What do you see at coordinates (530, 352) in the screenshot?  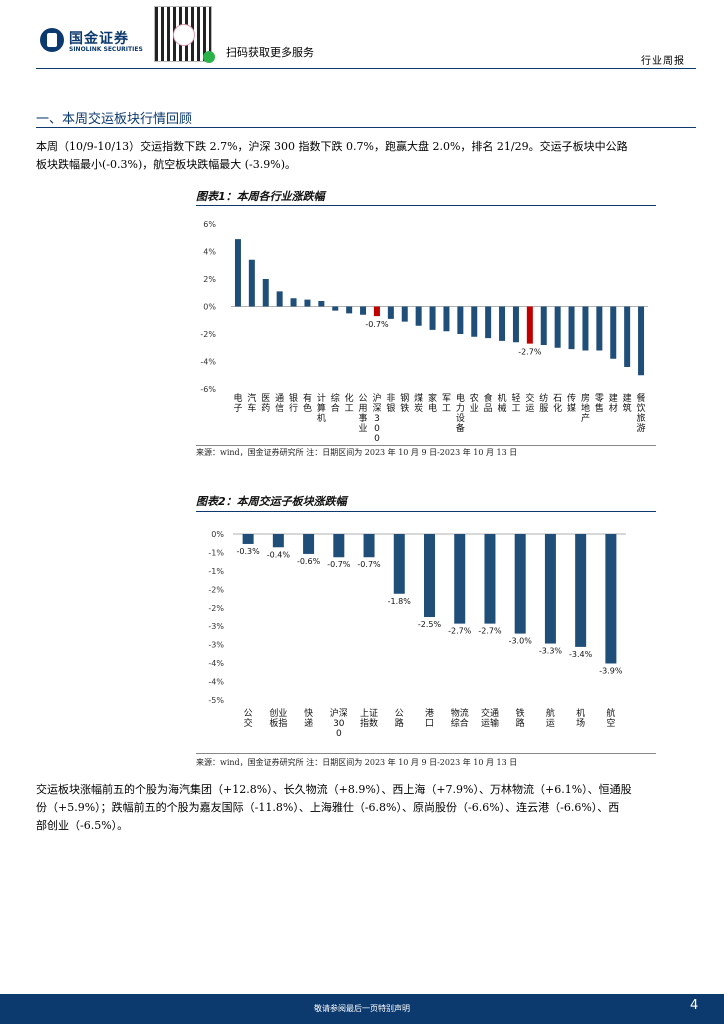 I see `data-label: -2.7%` at bounding box center [530, 352].